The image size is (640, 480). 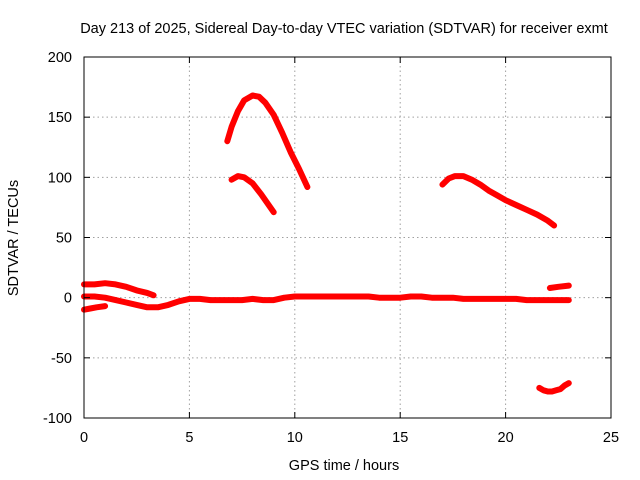 What do you see at coordinates (57, 419) in the screenshot?
I see `y-tick-label: -100` at bounding box center [57, 419].